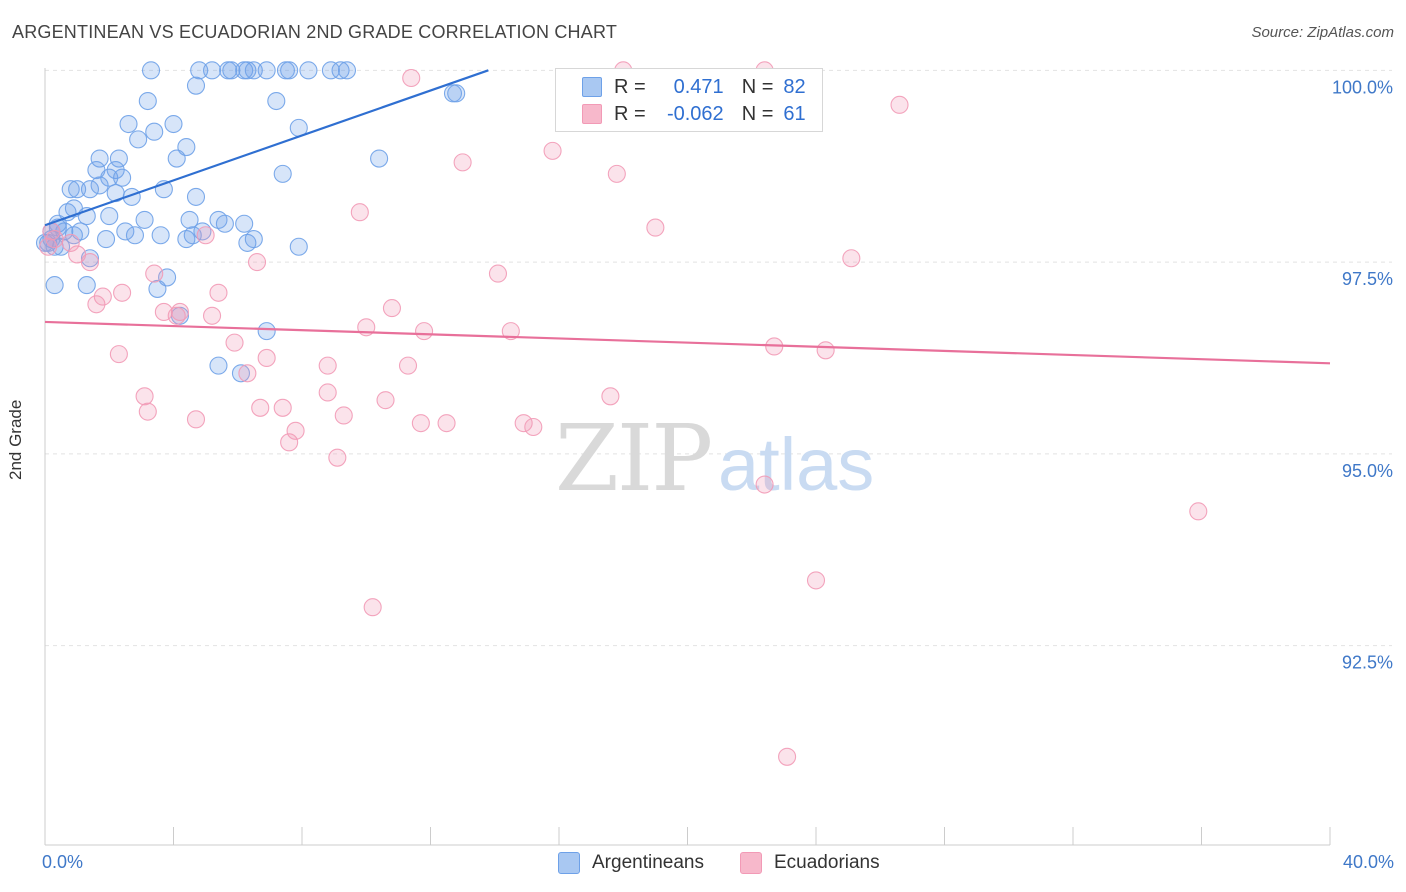 This screenshot has height=892, width=1406. What do you see at coordinates (796, 464) in the screenshot?
I see `watermark-atlas: atlas` at bounding box center [796, 464].